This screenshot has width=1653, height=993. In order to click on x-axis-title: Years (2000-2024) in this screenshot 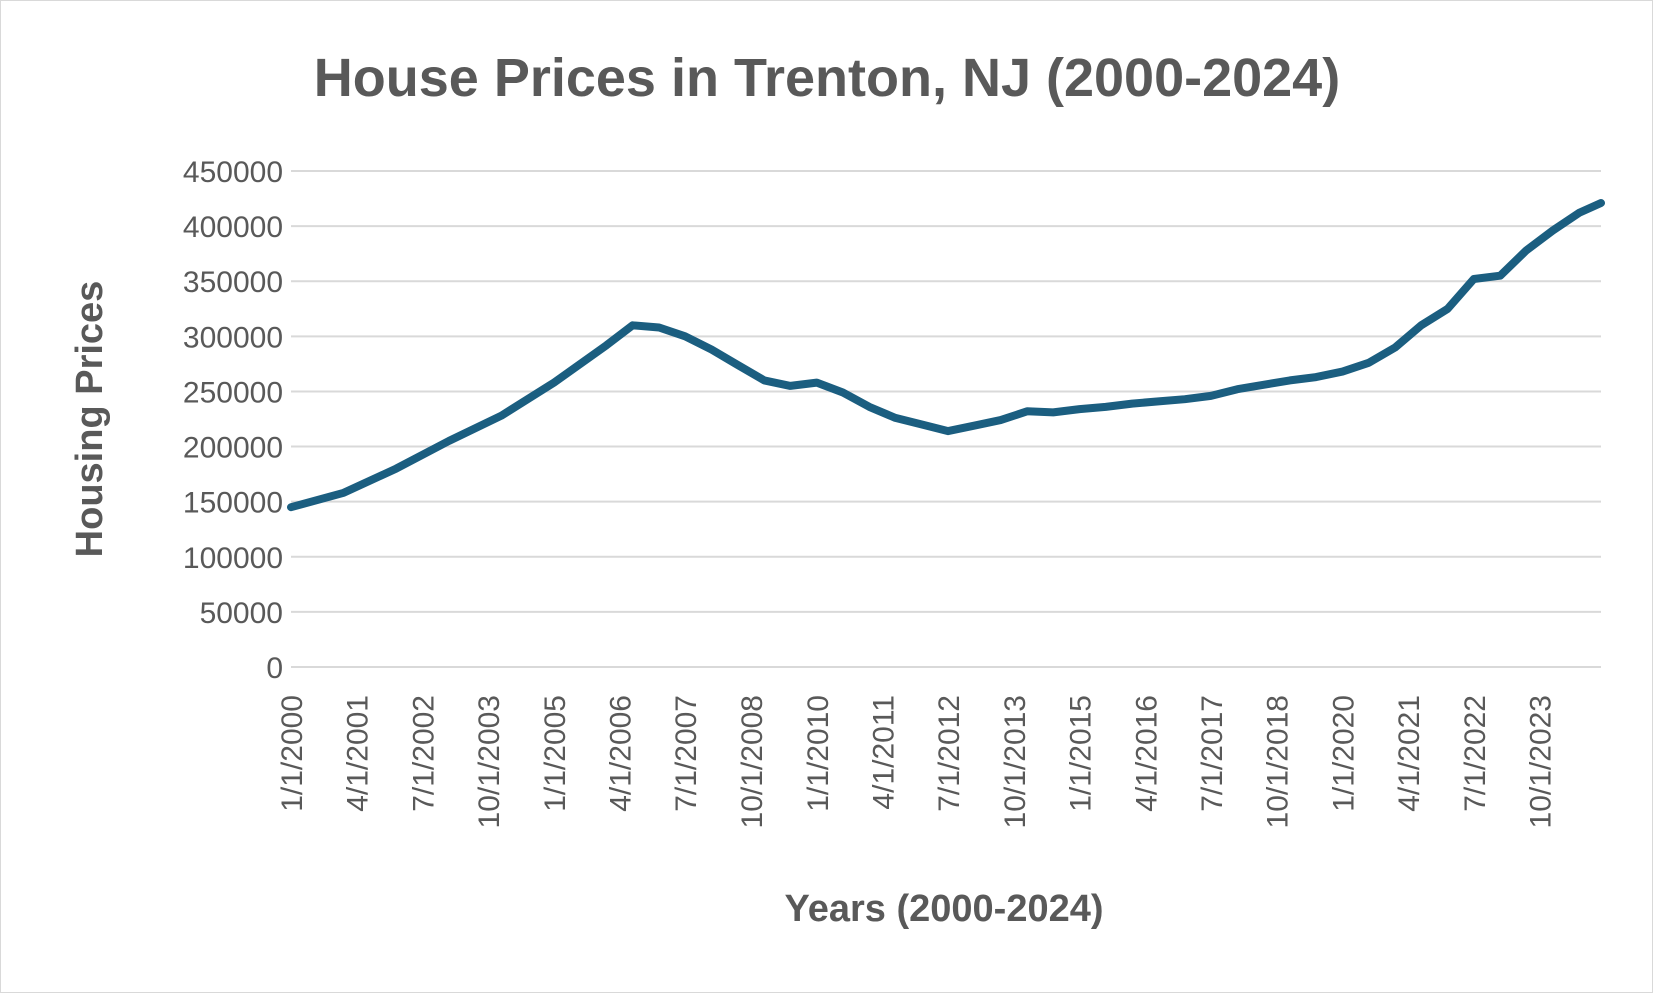, I will do `click(943, 909)`.